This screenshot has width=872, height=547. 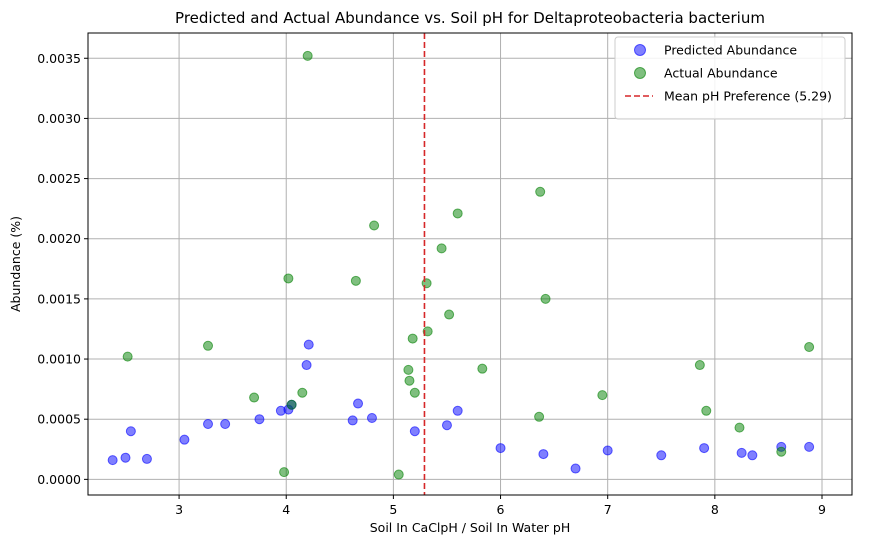 I want to click on y-tick-label: 0.0035, so click(x=59, y=58).